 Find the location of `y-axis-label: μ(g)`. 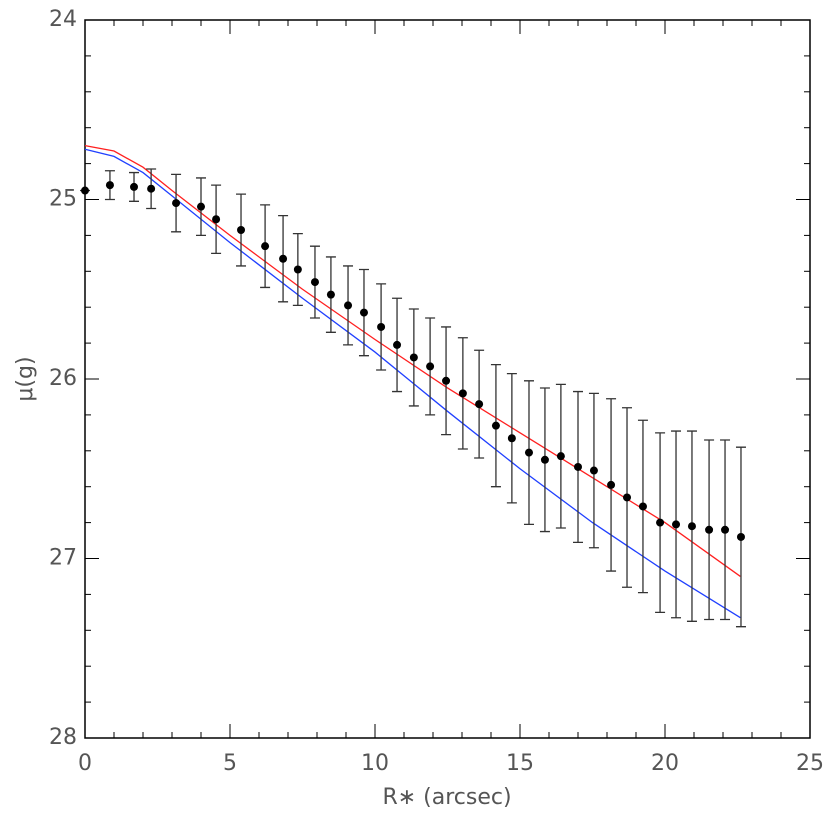

y-axis-label: μ(g) is located at coordinates (25, 378).